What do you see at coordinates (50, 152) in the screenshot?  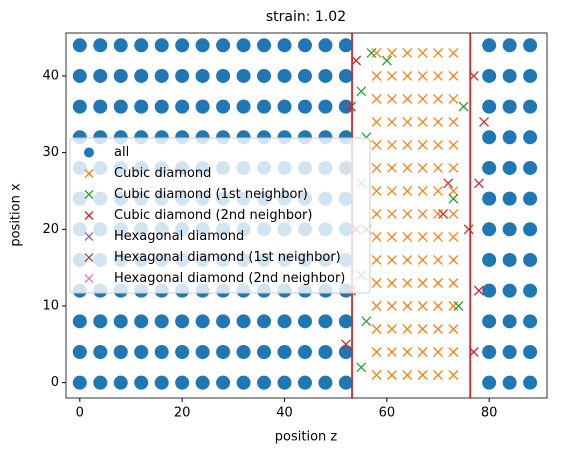 I see `y-tick-label: 30` at bounding box center [50, 152].